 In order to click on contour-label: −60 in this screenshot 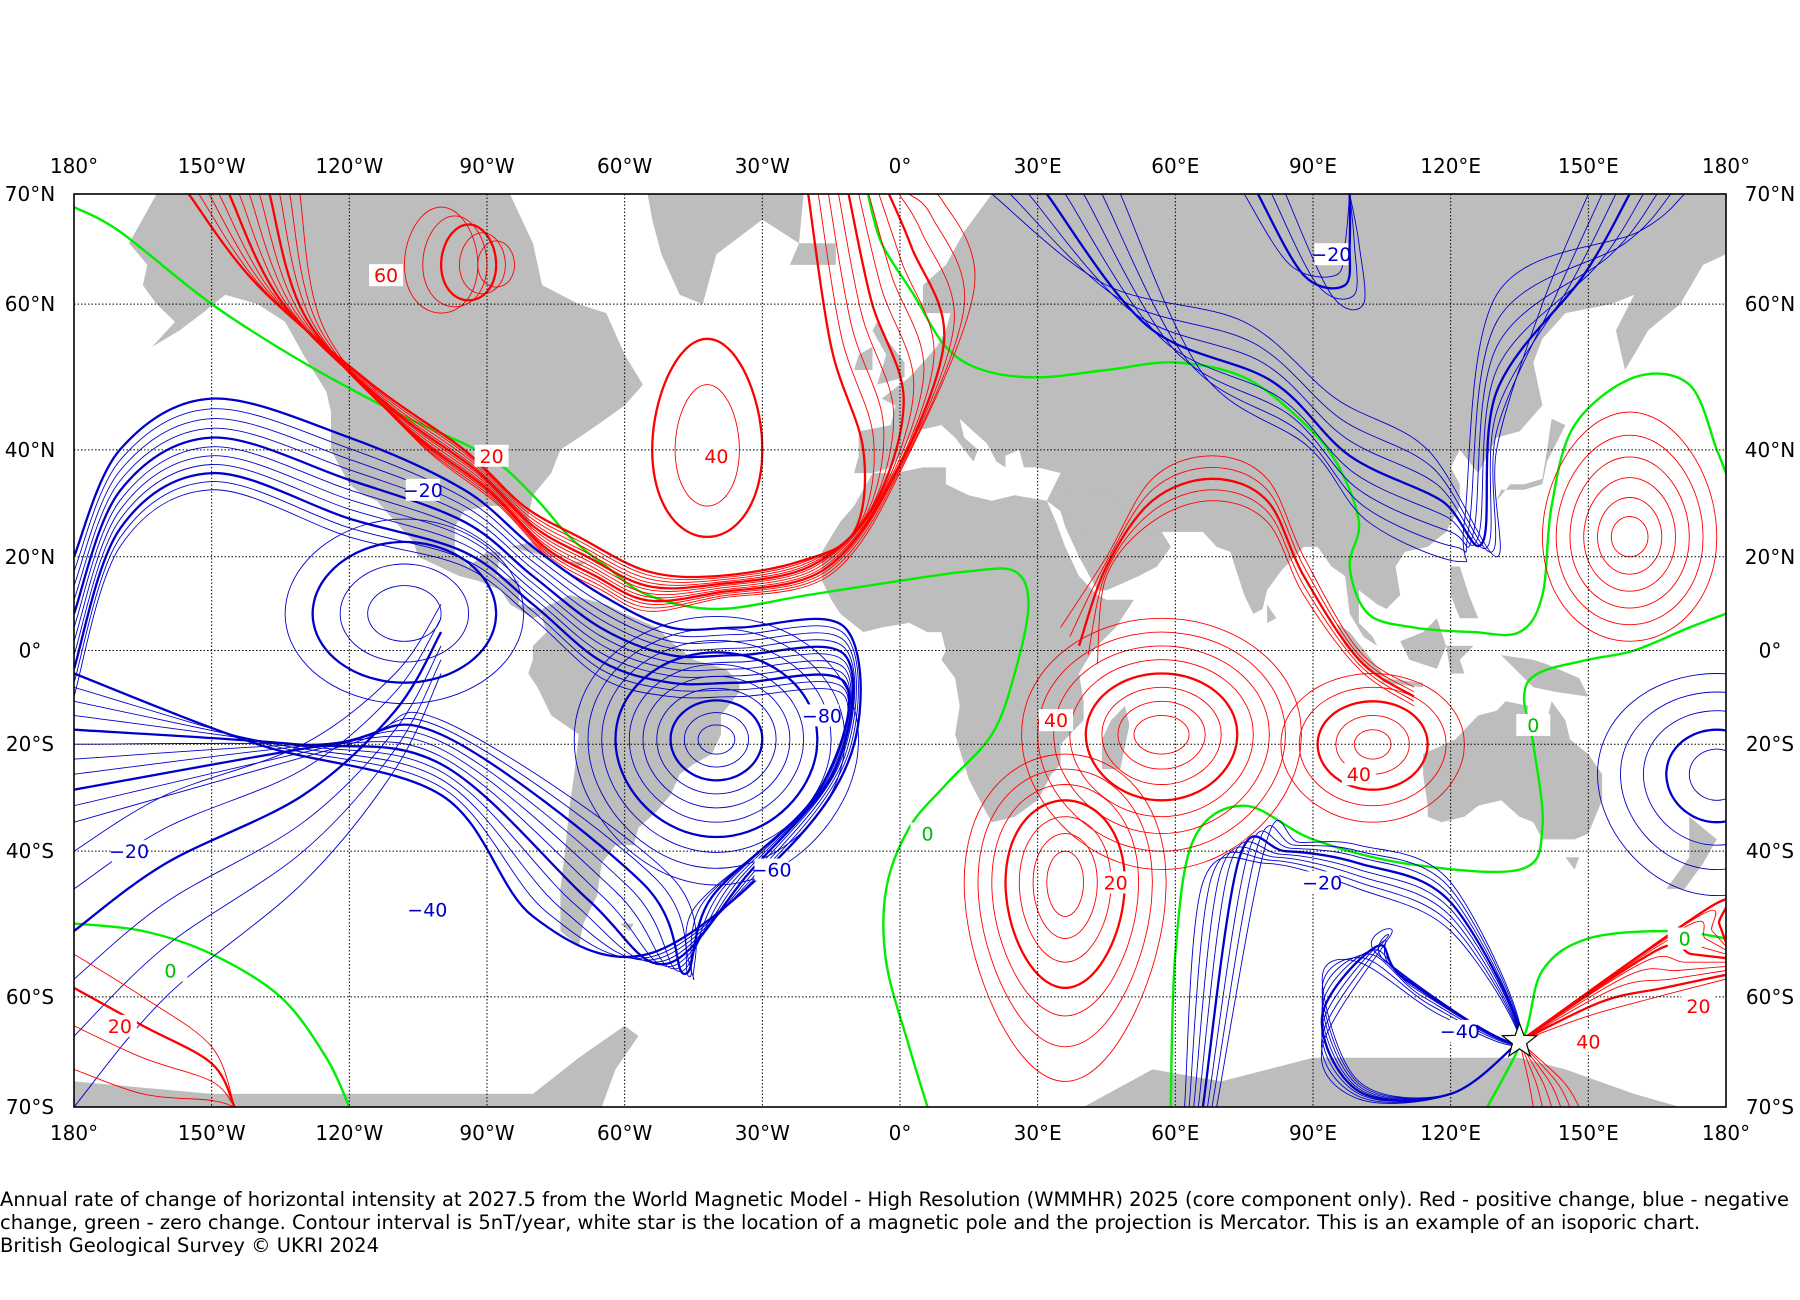, I will do `click(771, 871)`.